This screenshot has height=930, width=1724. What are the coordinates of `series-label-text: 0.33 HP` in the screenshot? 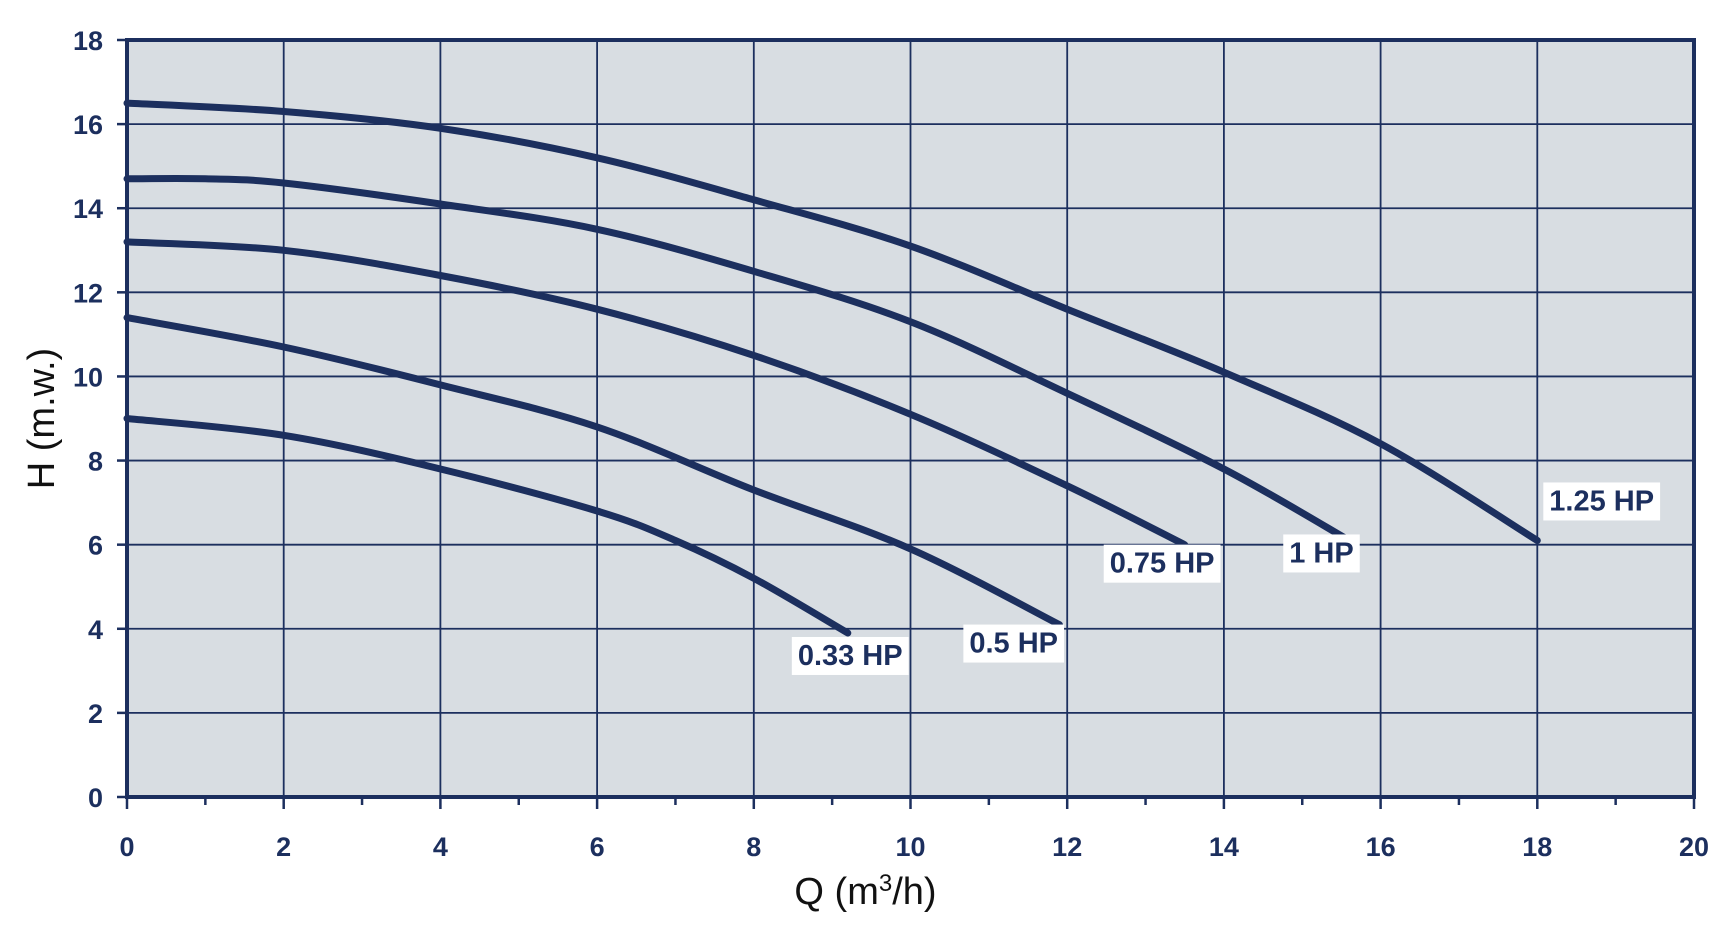 It's located at (850, 656).